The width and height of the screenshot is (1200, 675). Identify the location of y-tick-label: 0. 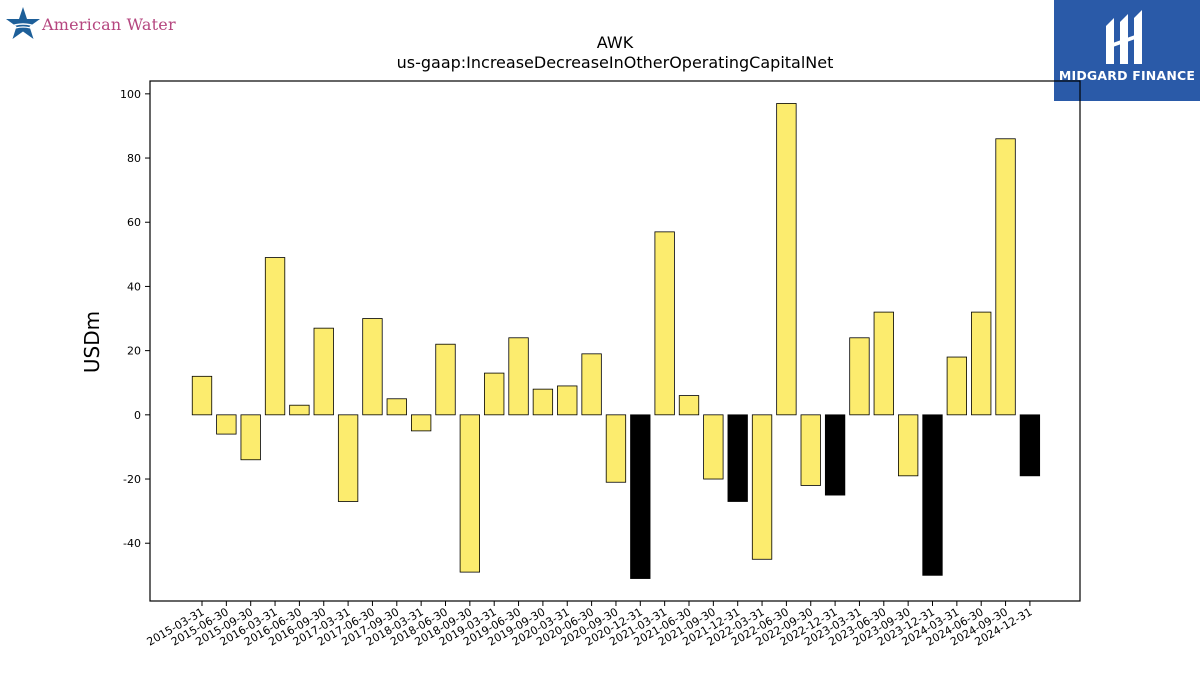
(137, 415).